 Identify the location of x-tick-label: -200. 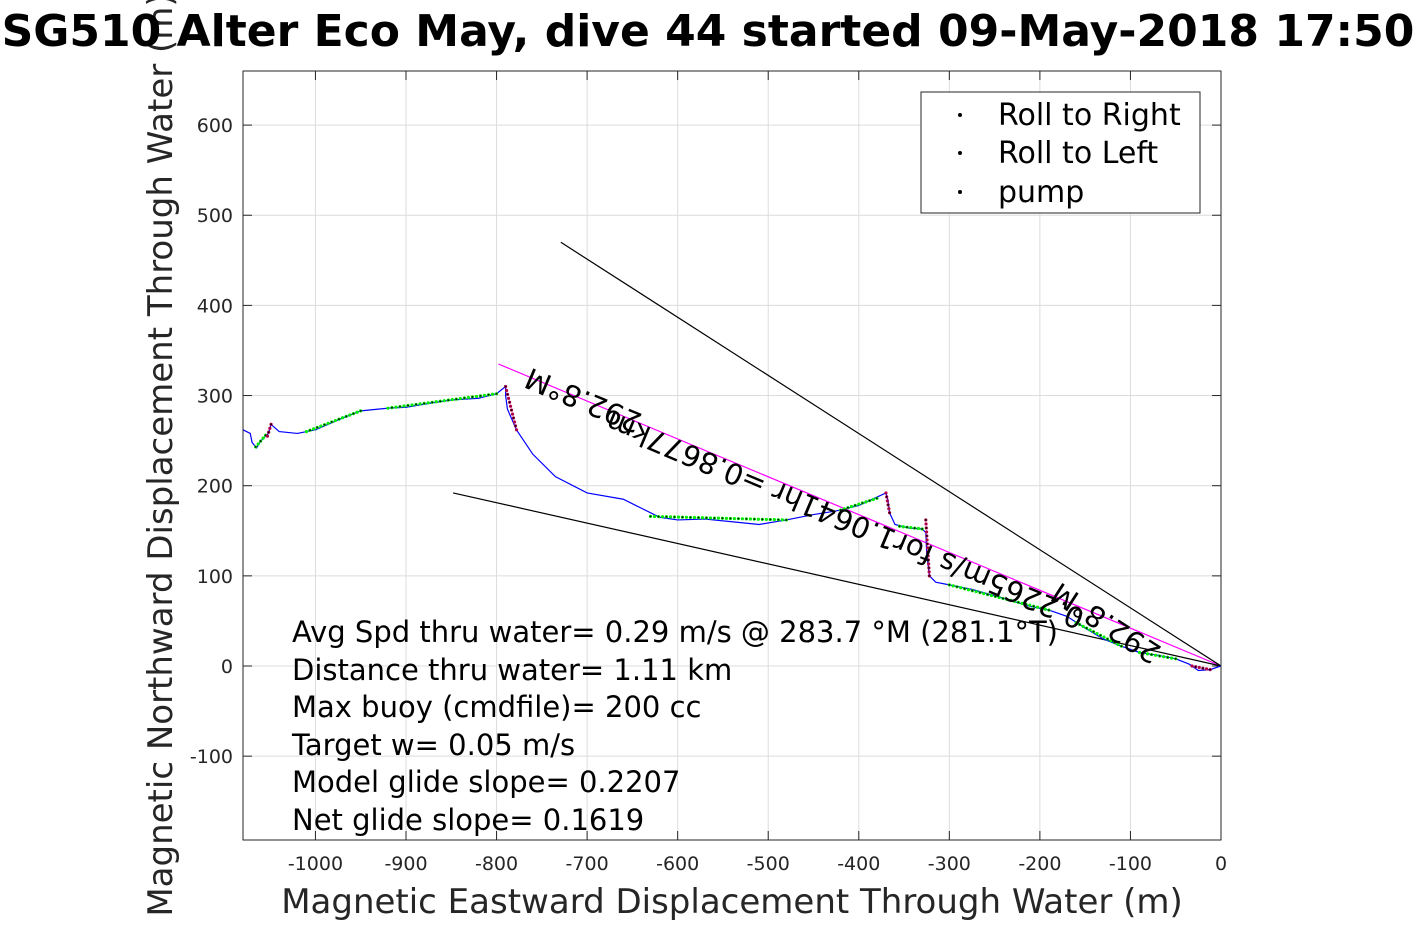
(1039, 864).